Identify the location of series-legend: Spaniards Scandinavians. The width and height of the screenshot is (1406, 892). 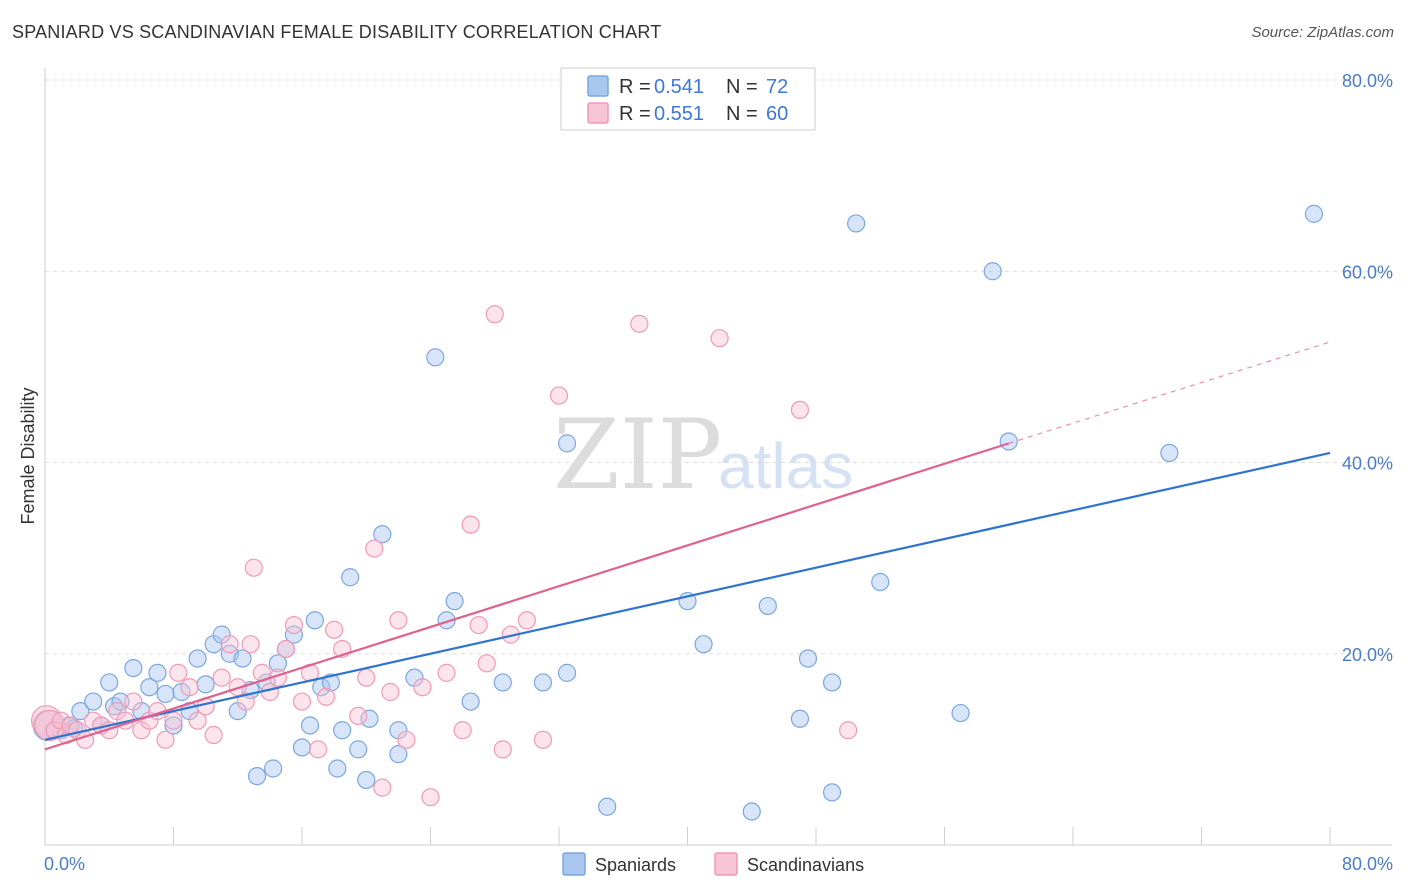
(713, 864).